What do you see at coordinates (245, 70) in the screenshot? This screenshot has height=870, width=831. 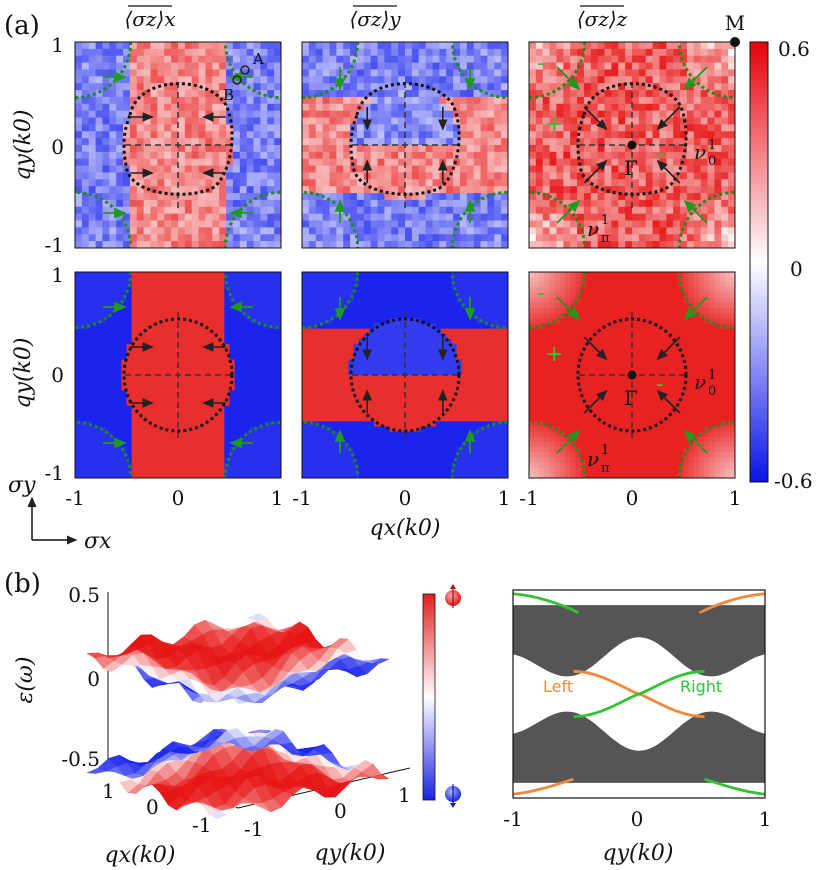 I see `point-a-marker` at bounding box center [245, 70].